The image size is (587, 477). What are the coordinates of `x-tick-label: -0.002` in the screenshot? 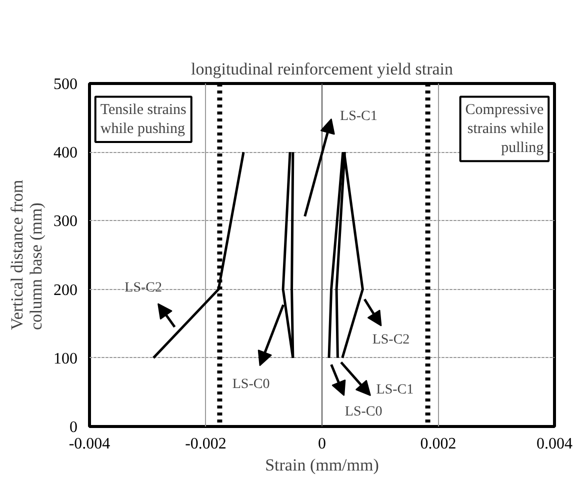 It's located at (205, 444).